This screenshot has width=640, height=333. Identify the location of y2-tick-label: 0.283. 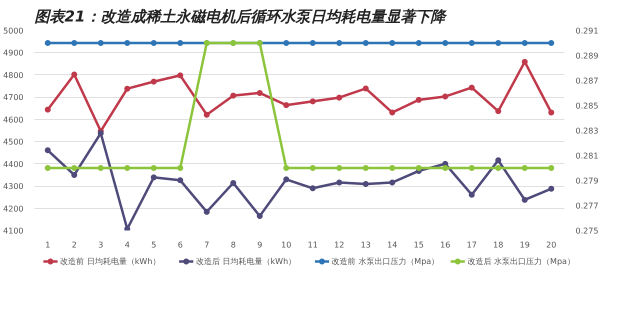
(587, 131).